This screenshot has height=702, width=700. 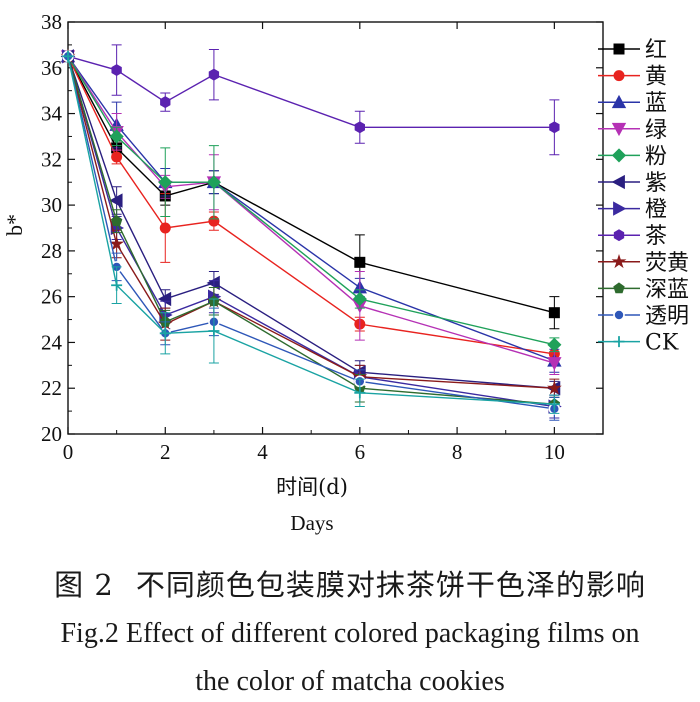 What do you see at coordinates (632, 156) in the screenshot?
I see `legend-item: 粉` at bounding box center [632, 156].